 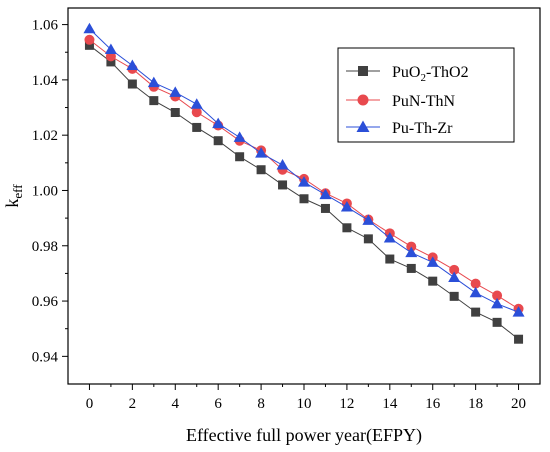 I want to click on legend-marker-square, so click(x=363, y=71).